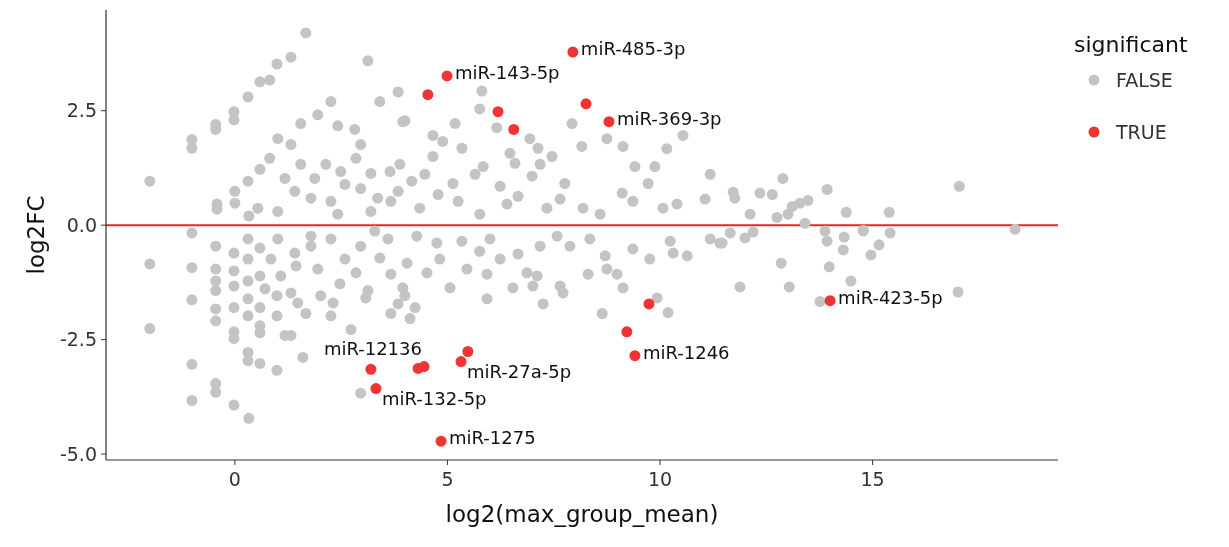 The width and height of the screenshot is (1229, 547). What do you see at coordinates (669, 118) in the screenshot?
I see `annotation: miR-369-3p` at bounding box center [669, 118].